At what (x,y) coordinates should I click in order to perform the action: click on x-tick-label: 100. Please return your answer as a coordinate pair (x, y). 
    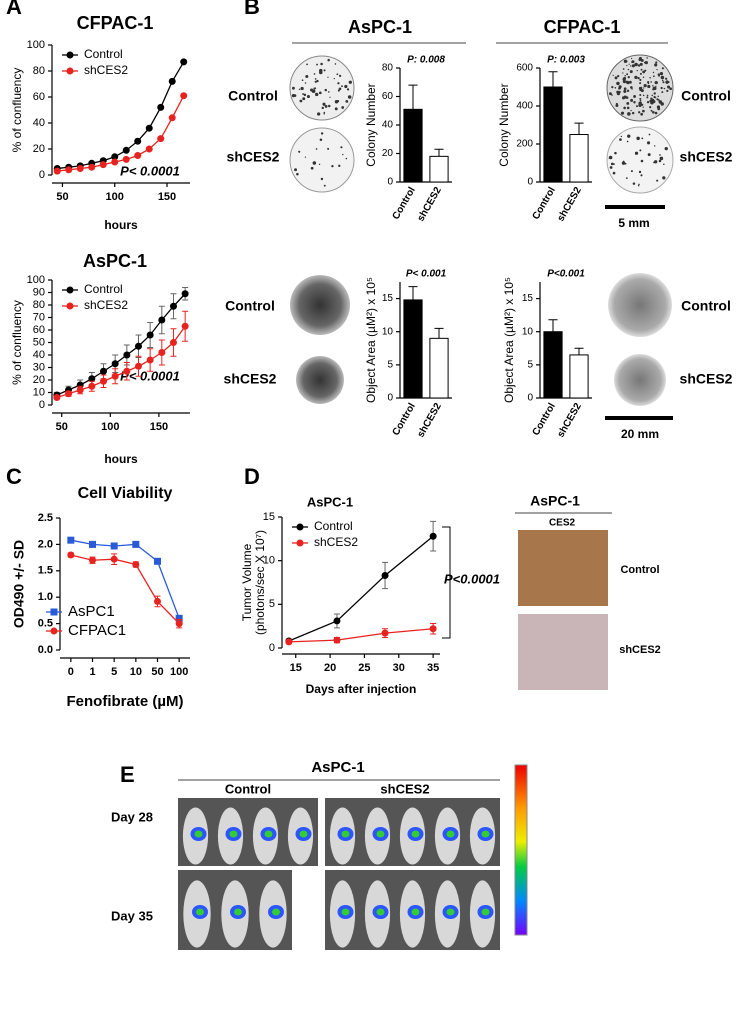
    Looking at the image, I should click on (115, 197).